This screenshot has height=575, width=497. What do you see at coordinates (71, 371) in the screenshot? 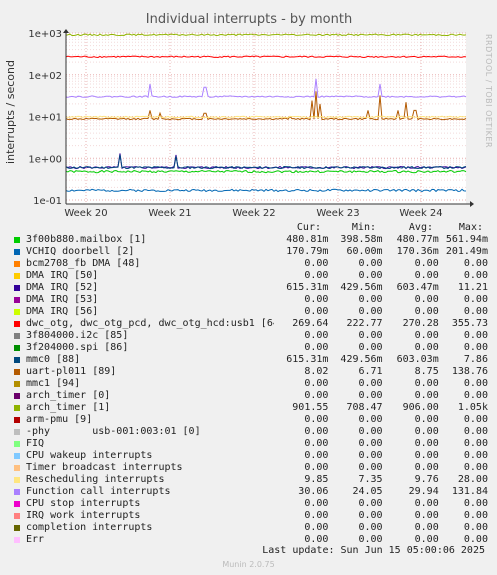
I see `legend-name: uart-pl011 [89]` at bounding box center [71, 371].